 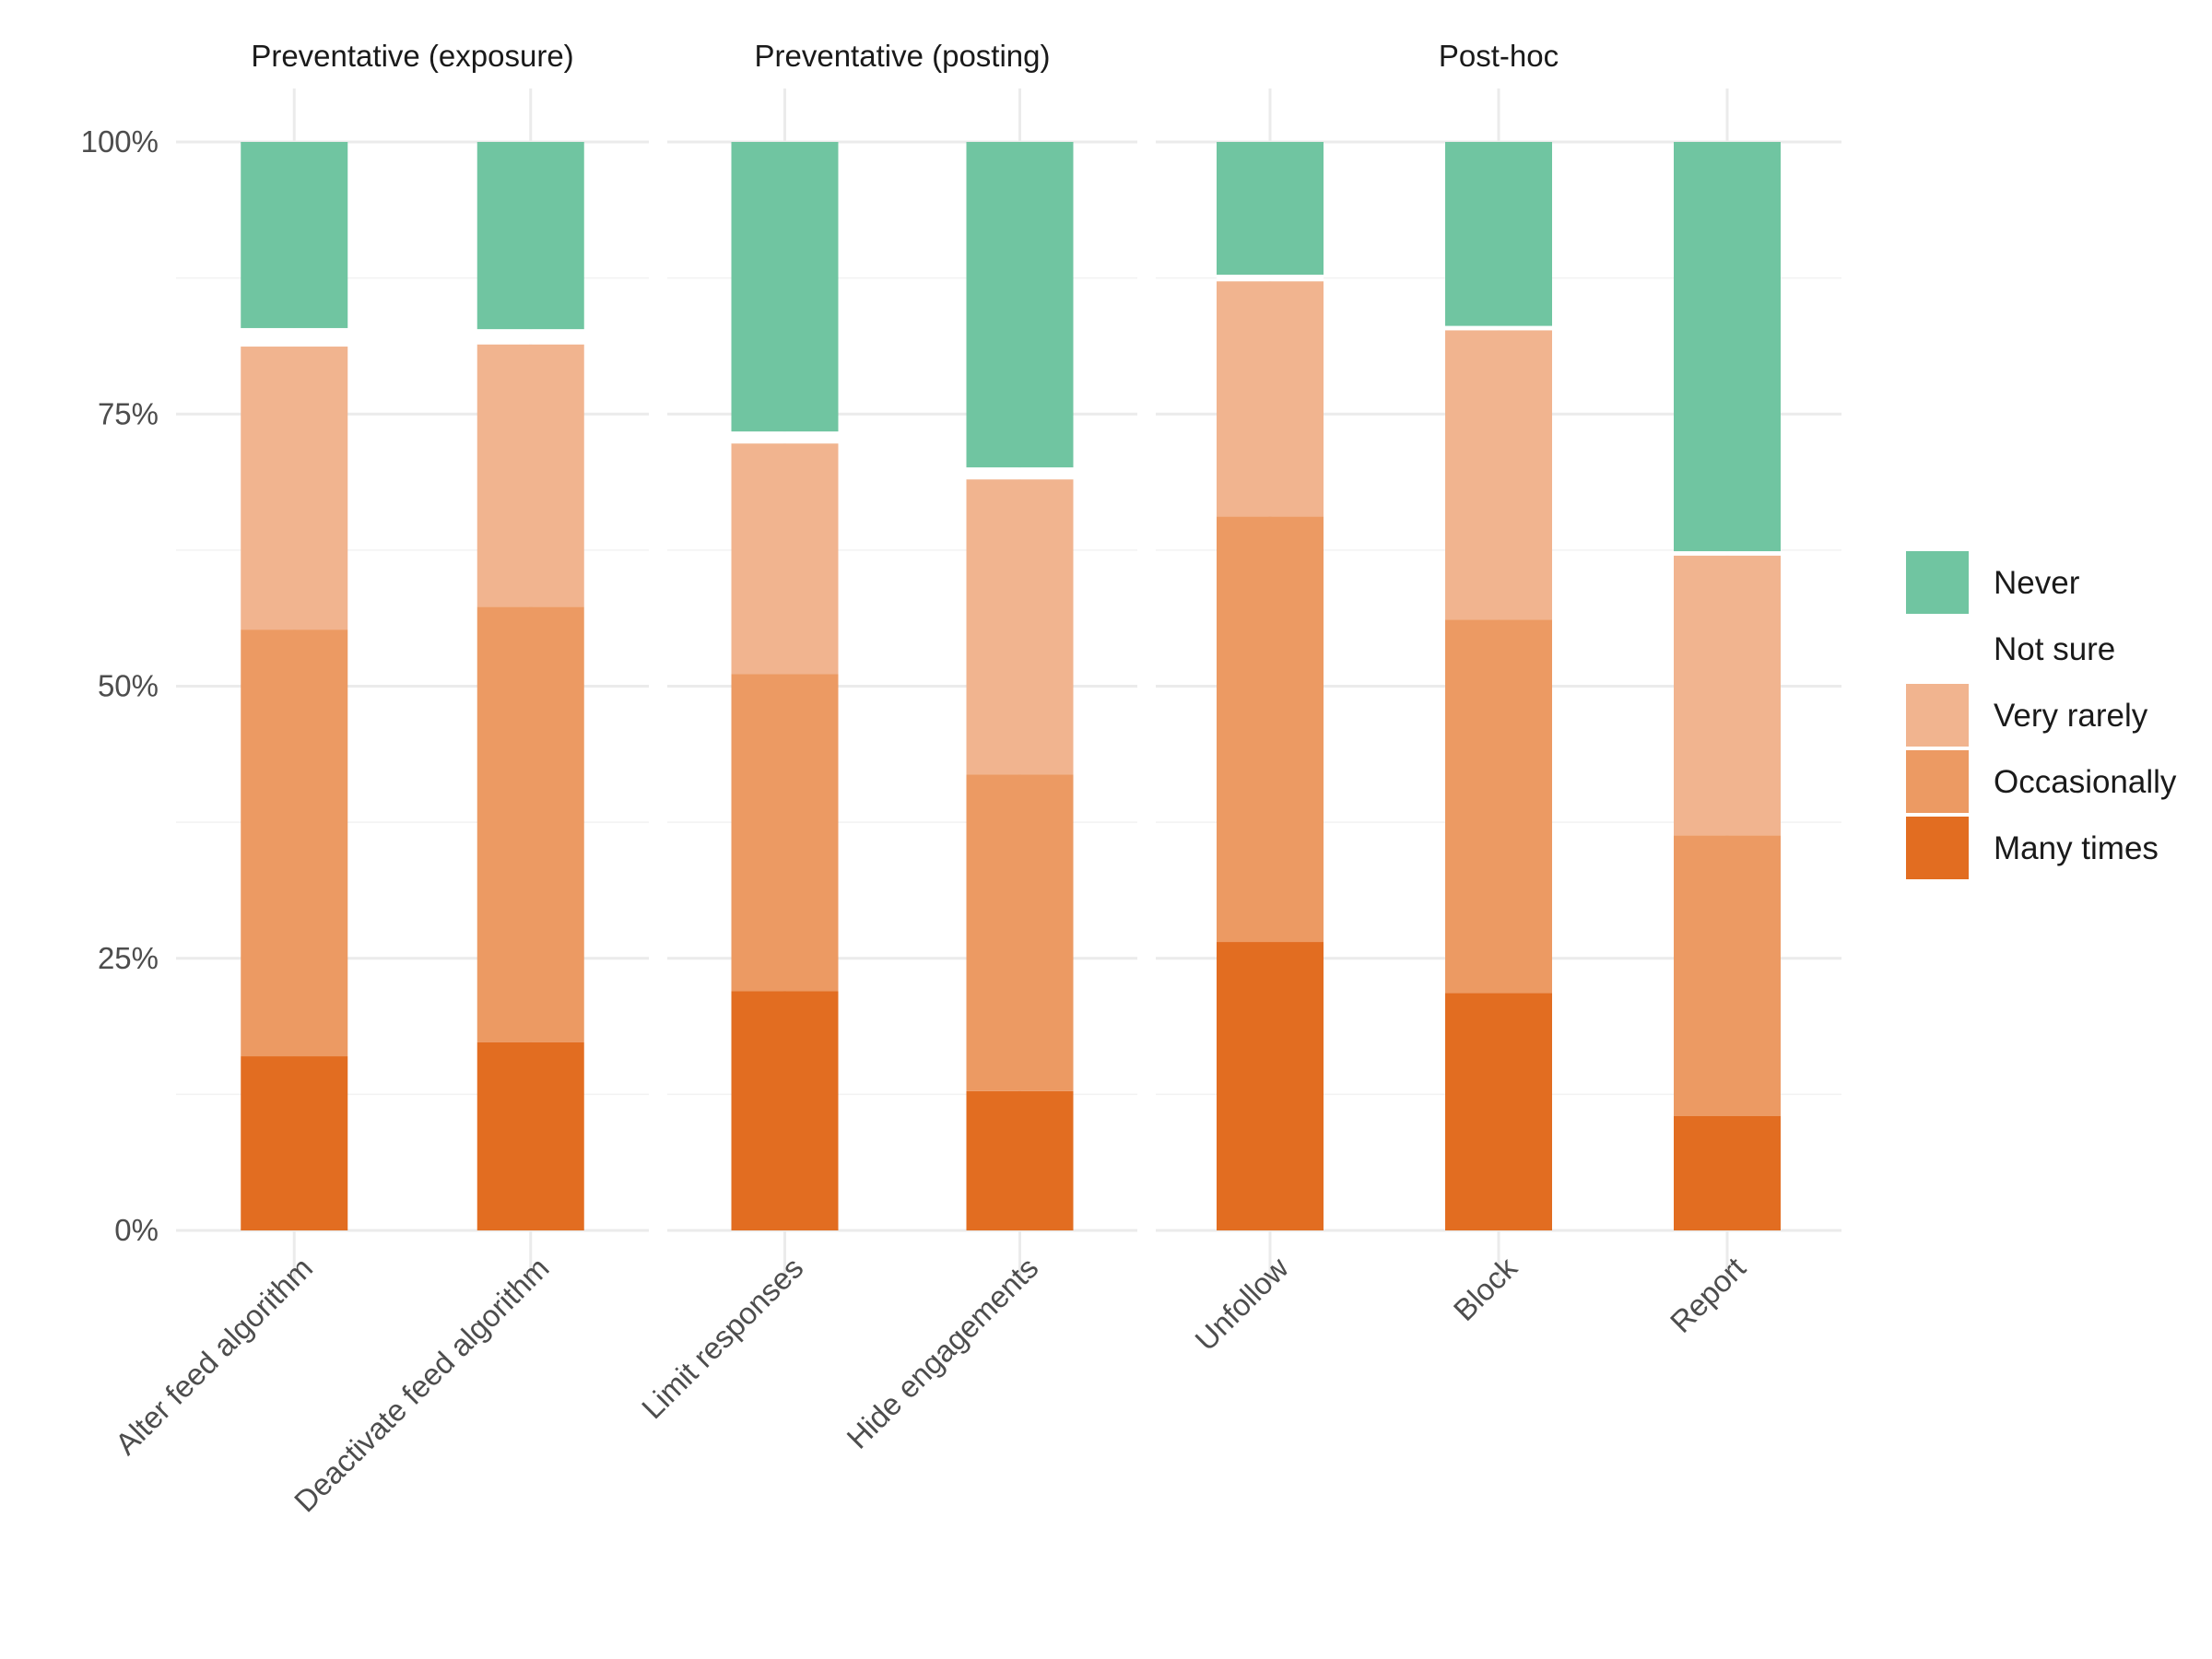 What do you see at coordinates (1937, 781) in the screenshot?
I see `legend-key-occasionally` at bounding box center [1937, 781].